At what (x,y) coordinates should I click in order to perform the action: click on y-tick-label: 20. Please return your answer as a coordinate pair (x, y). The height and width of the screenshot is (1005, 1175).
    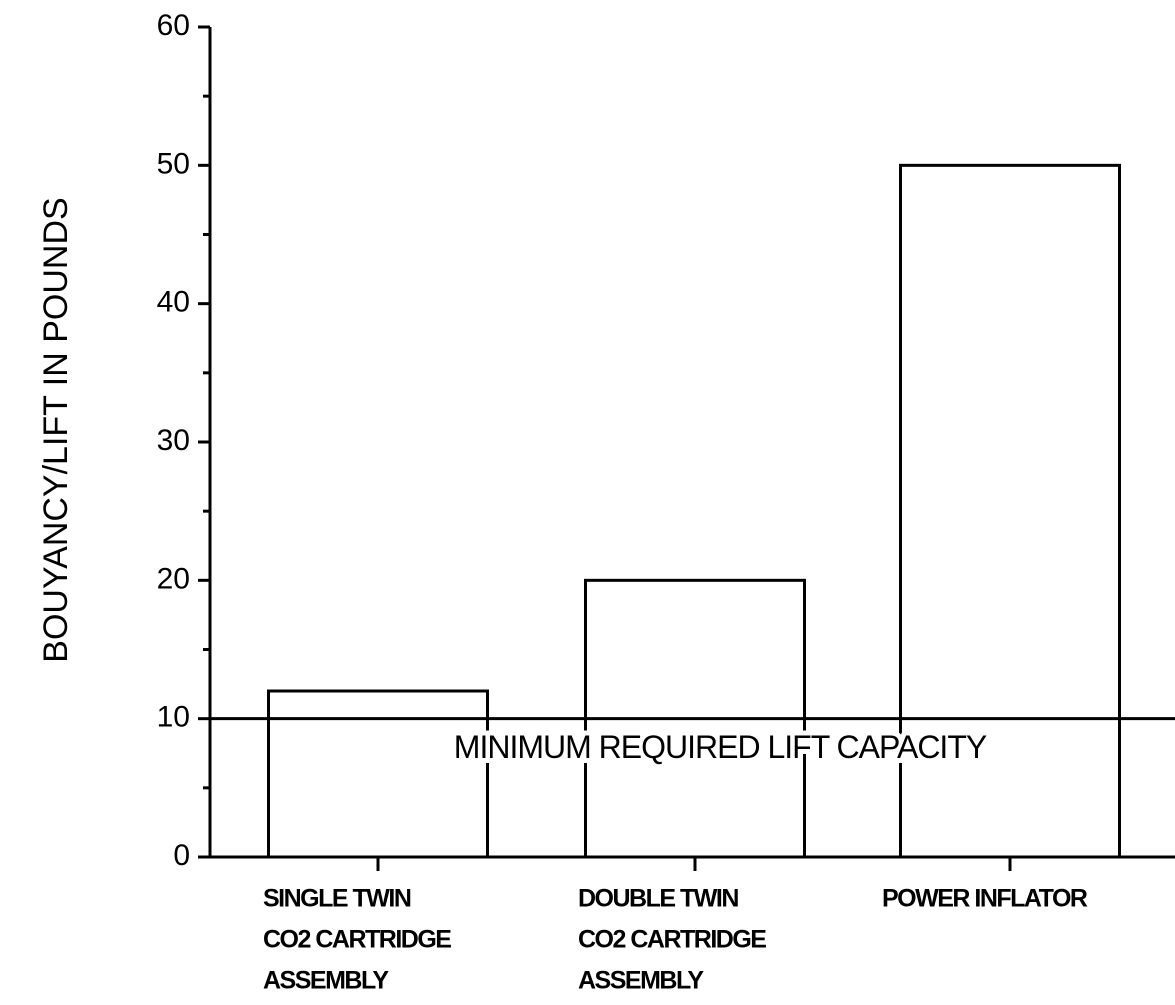
    Looking at the image, I should click on (173, 578).